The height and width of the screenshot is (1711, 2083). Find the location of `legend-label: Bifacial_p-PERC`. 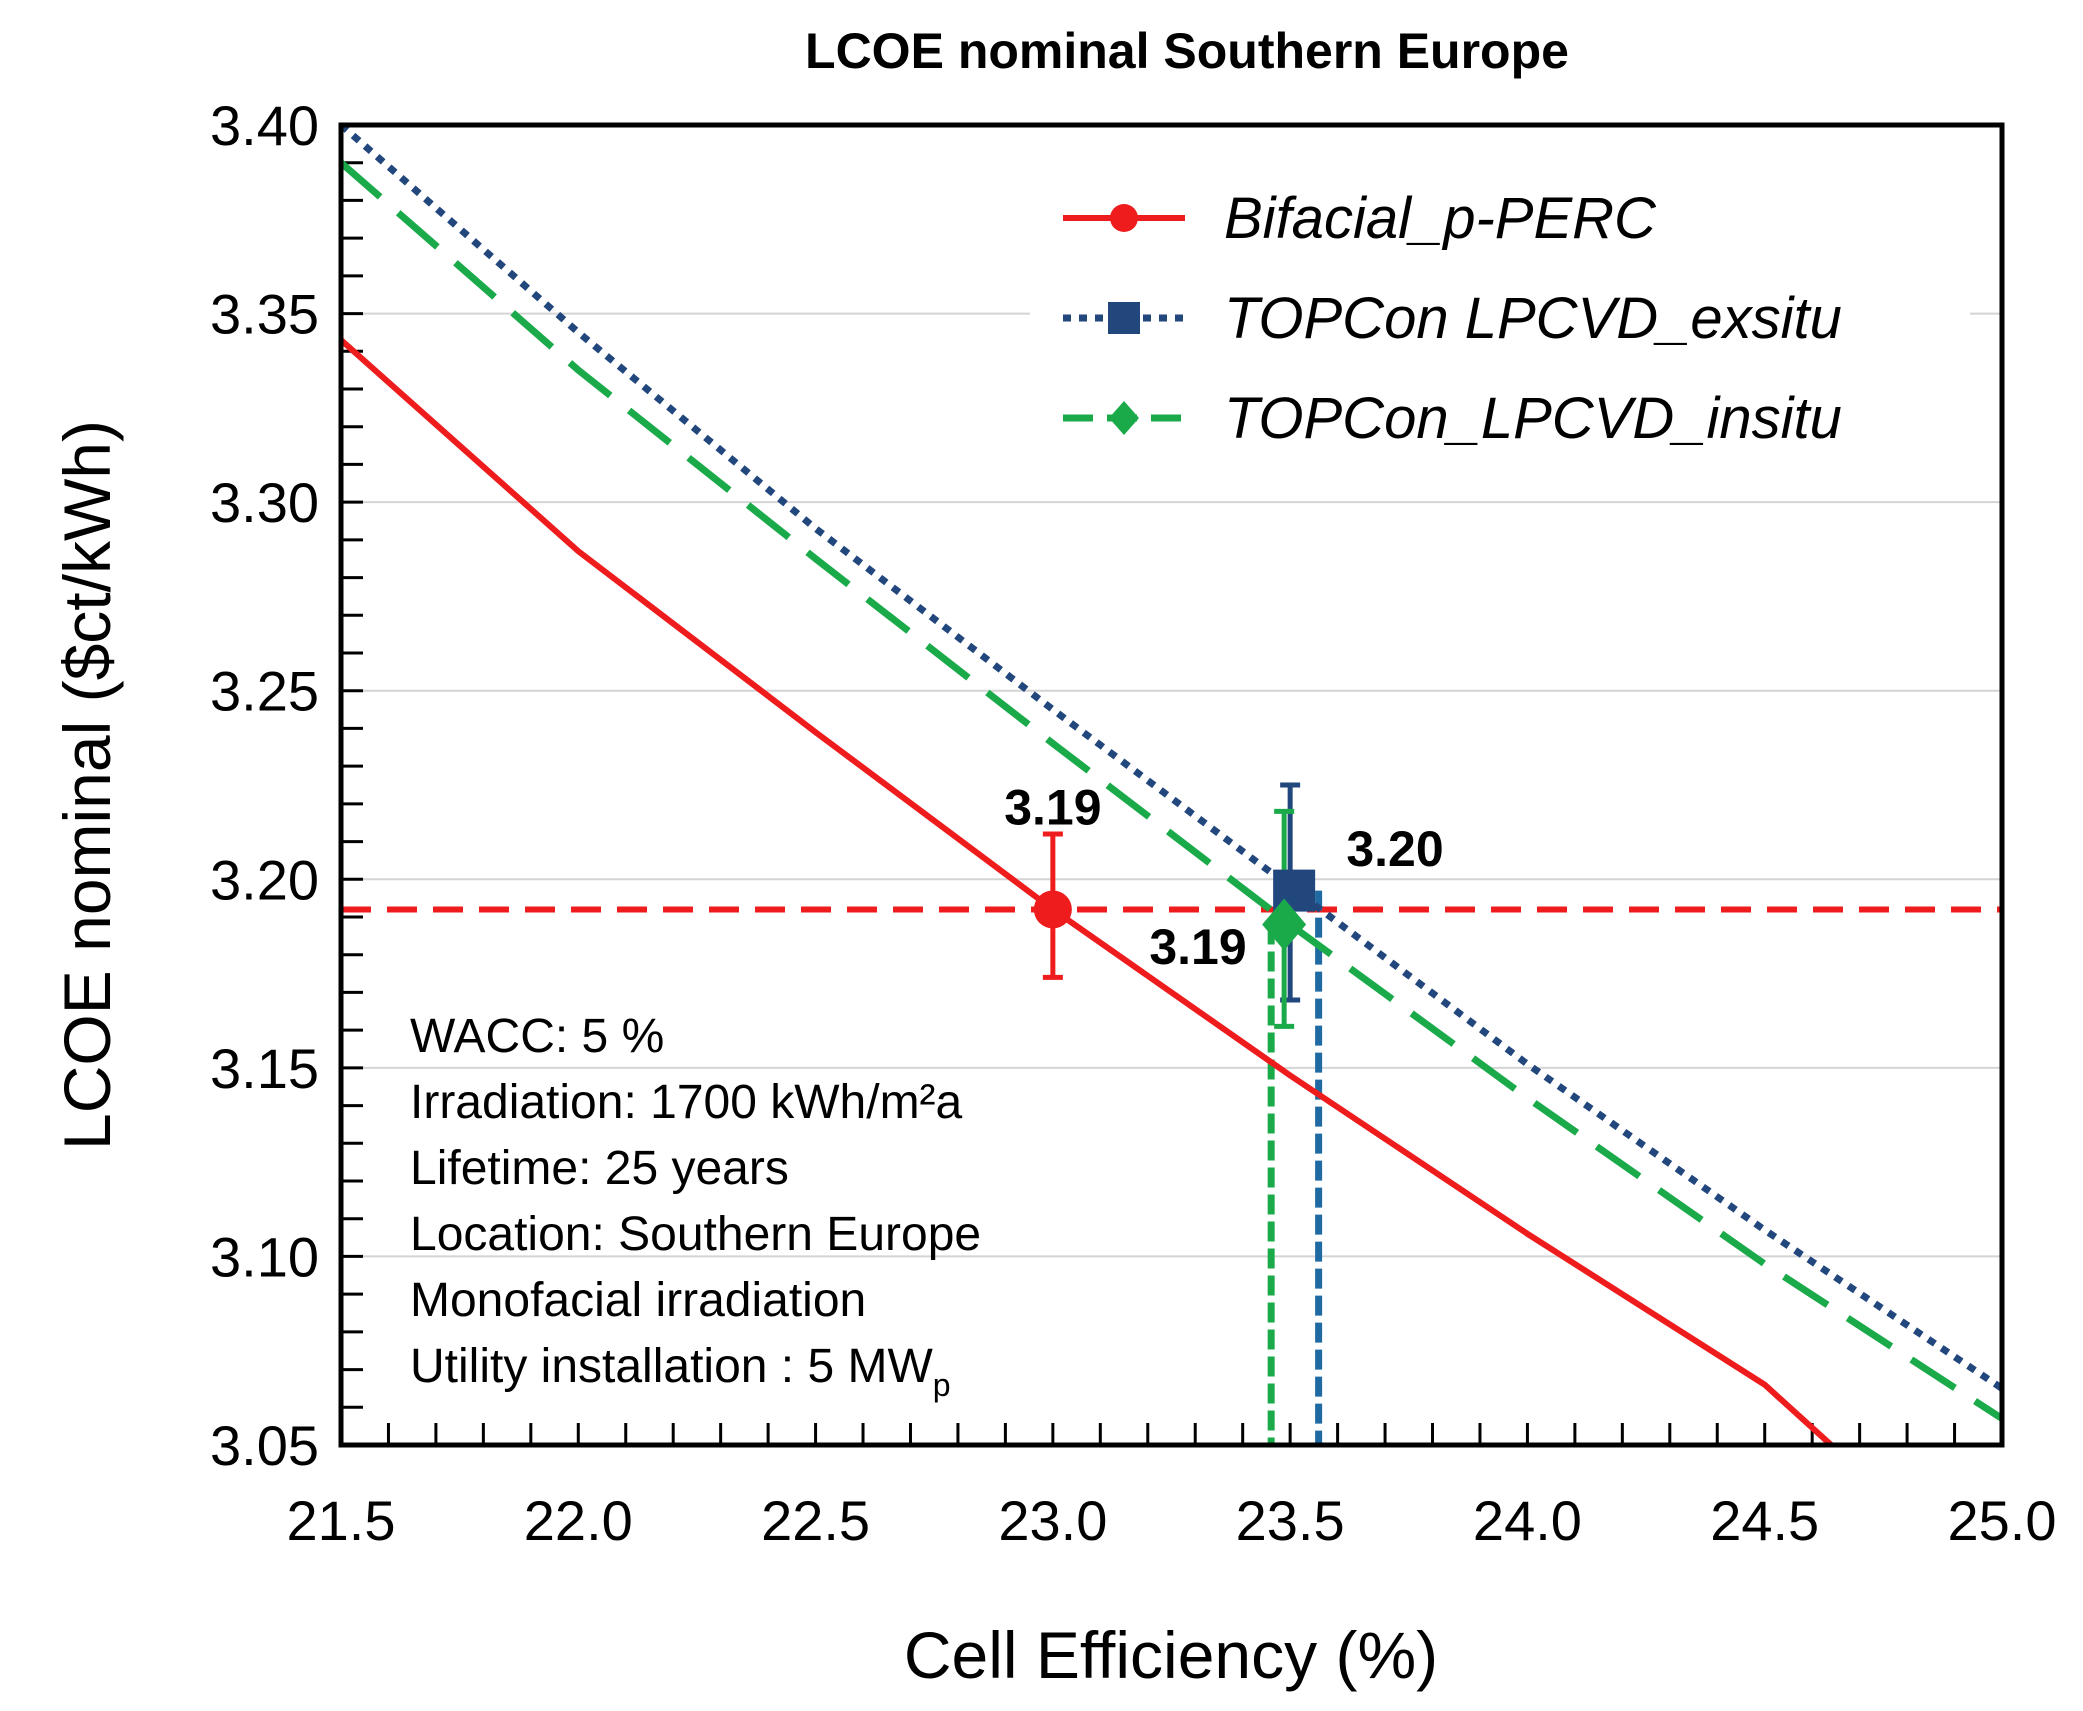

legend-label: Bifacial_p-PERC is located at coordinates (1440, 218).